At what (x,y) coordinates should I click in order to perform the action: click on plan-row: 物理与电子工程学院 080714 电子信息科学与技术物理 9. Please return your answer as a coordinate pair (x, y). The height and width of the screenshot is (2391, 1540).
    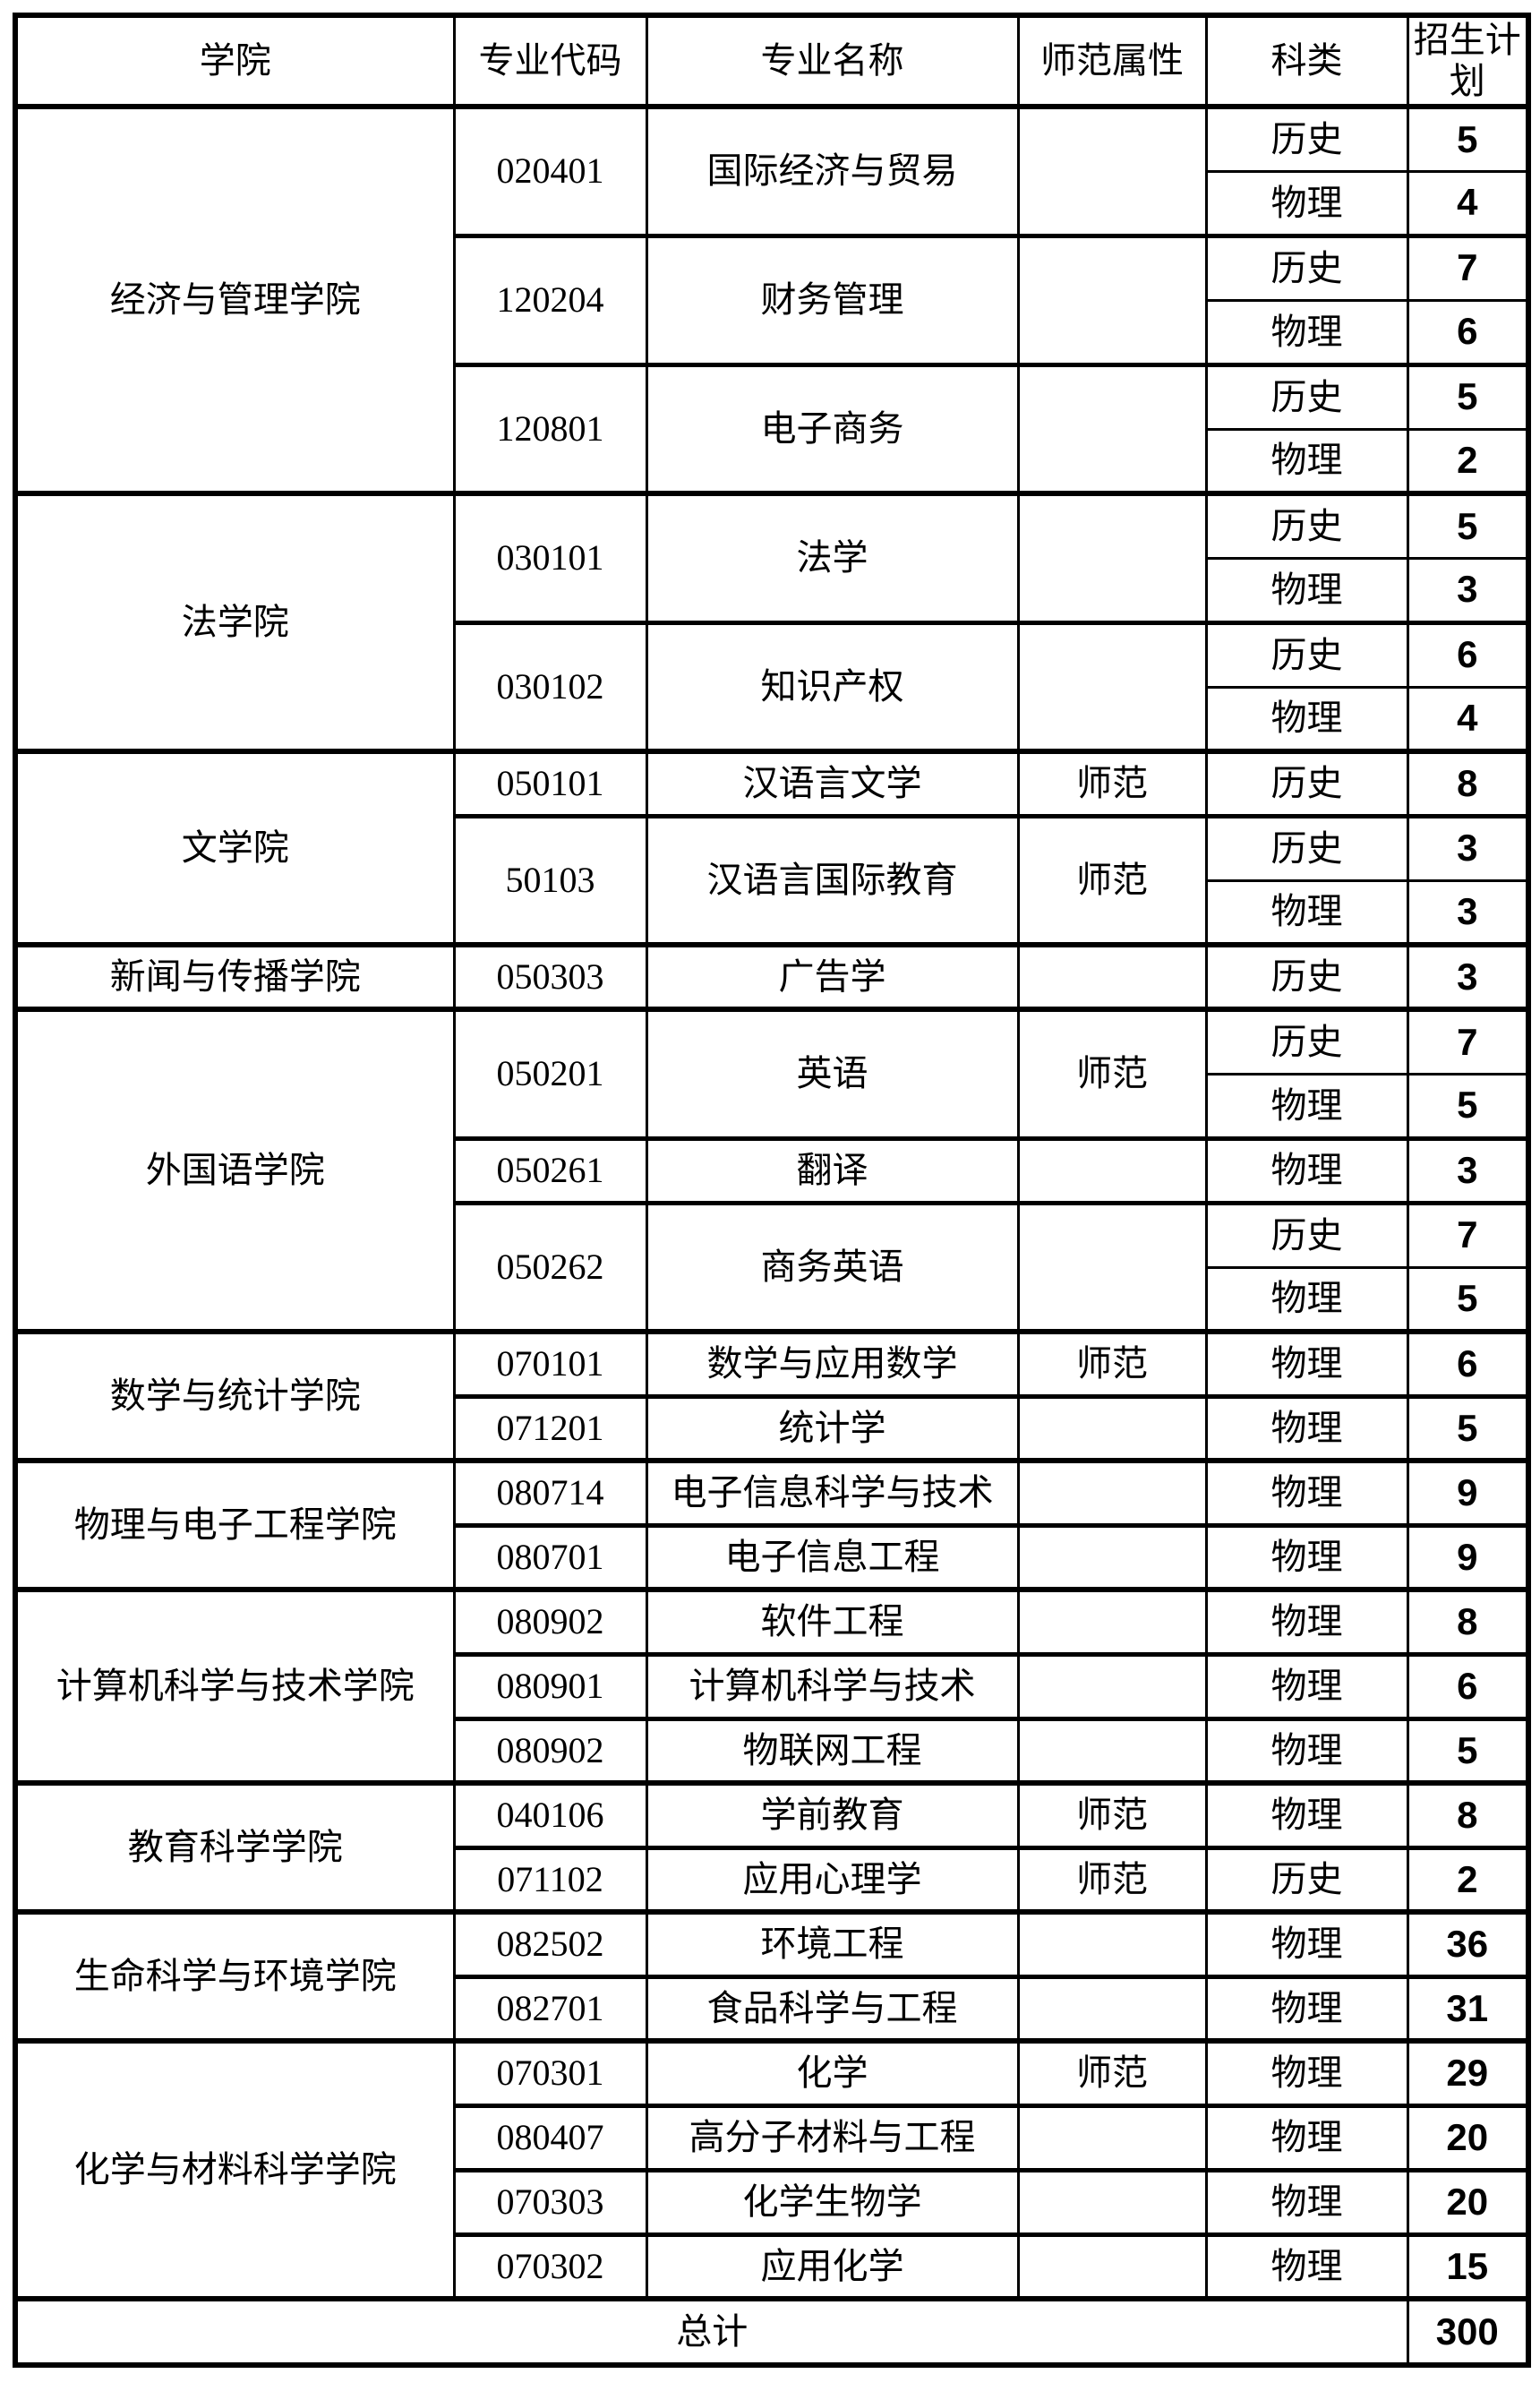
    Looking at the image, I should click on (771, 1524).